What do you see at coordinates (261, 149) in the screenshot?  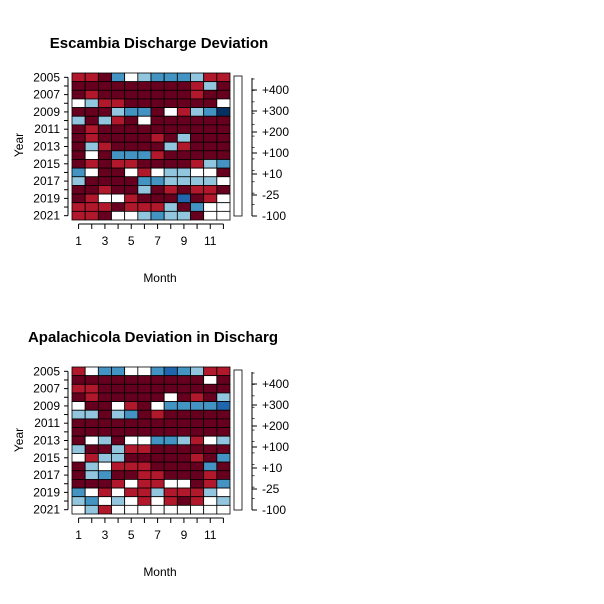 I see `color-legend: +400 +300 +200 +100 +10 -25 -100` at bounding box center [261, 149].